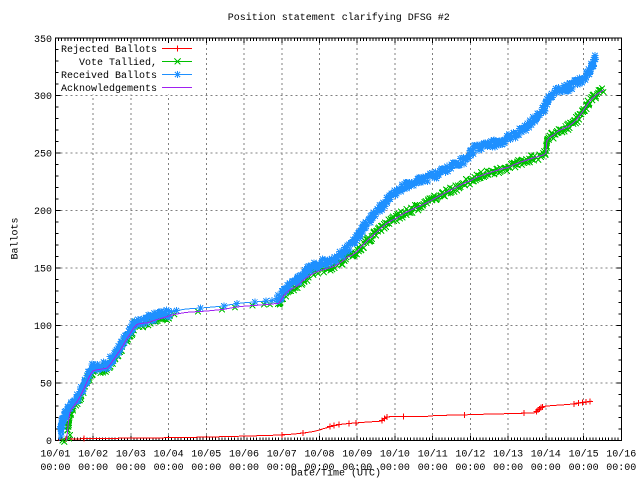  I want to click on svg-text: 10/12, so click(470, 455).